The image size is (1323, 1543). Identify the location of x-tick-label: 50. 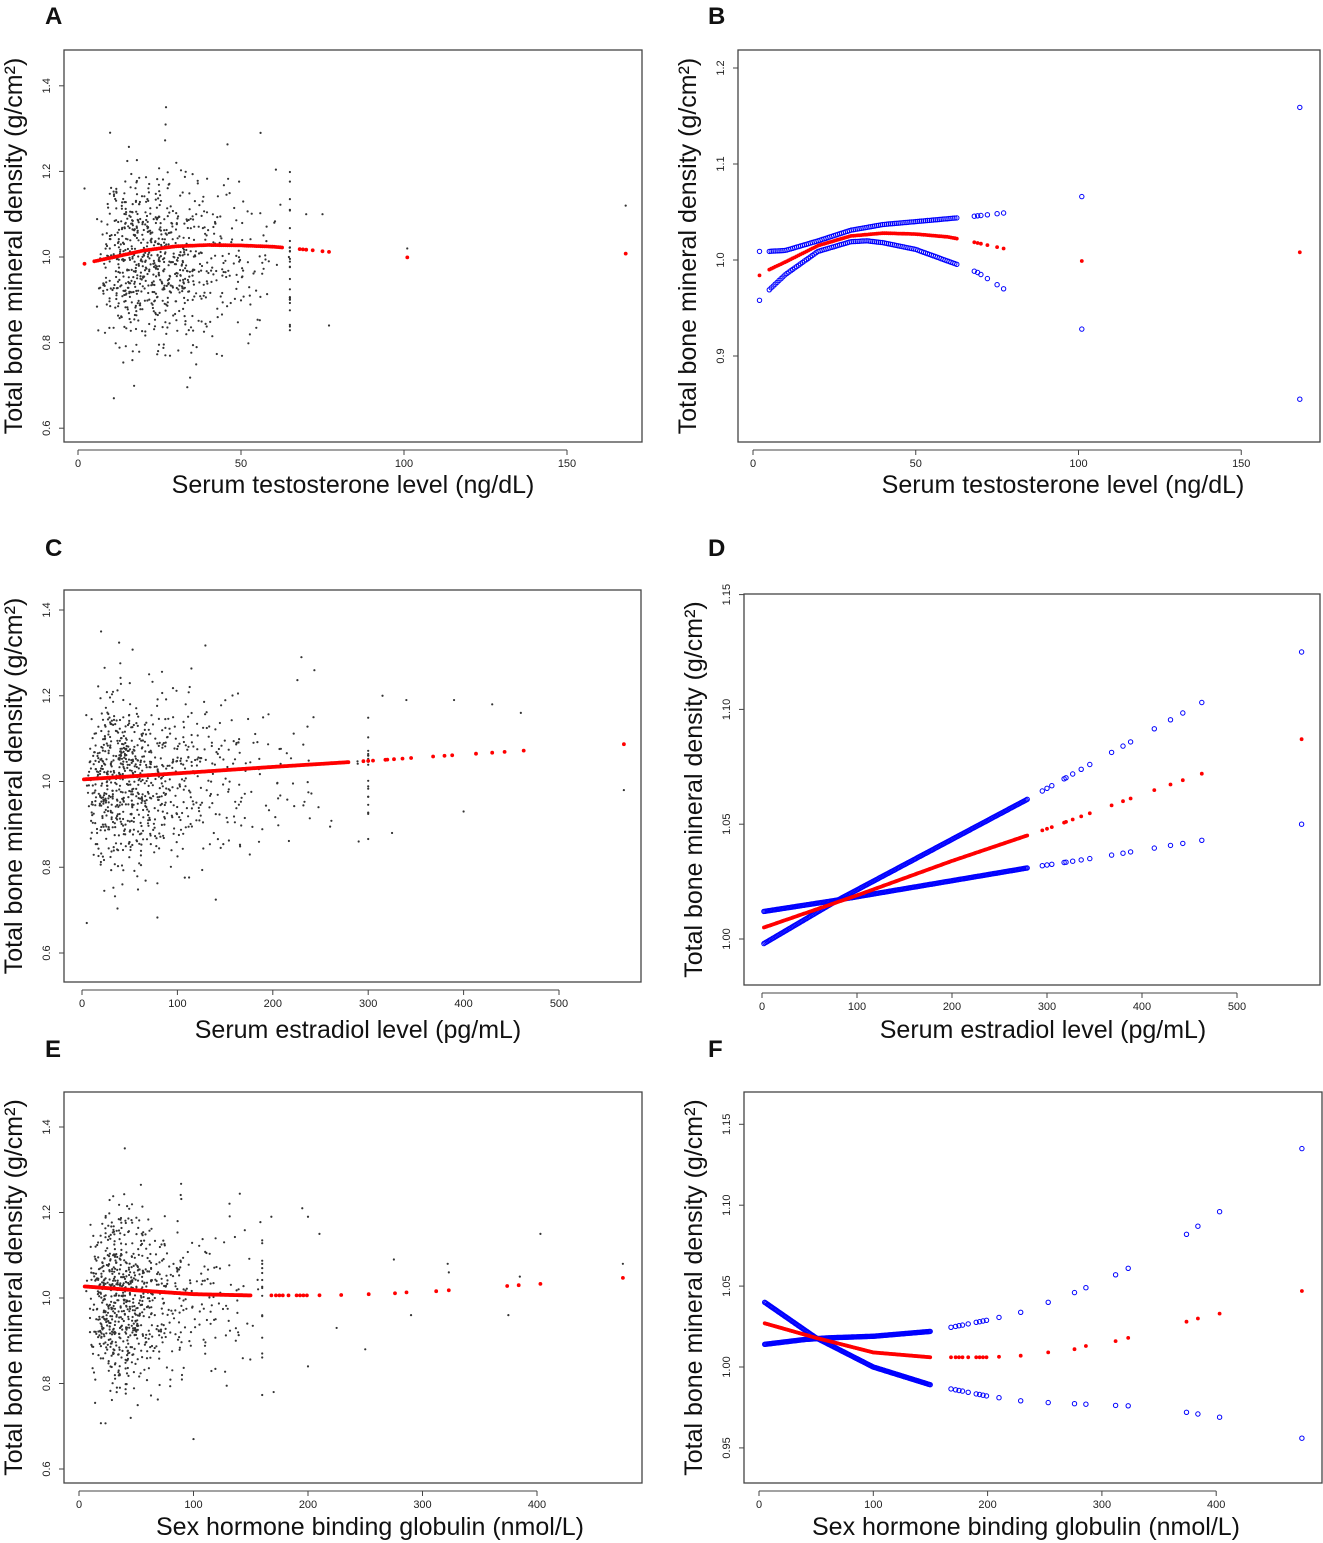
(241, 464).